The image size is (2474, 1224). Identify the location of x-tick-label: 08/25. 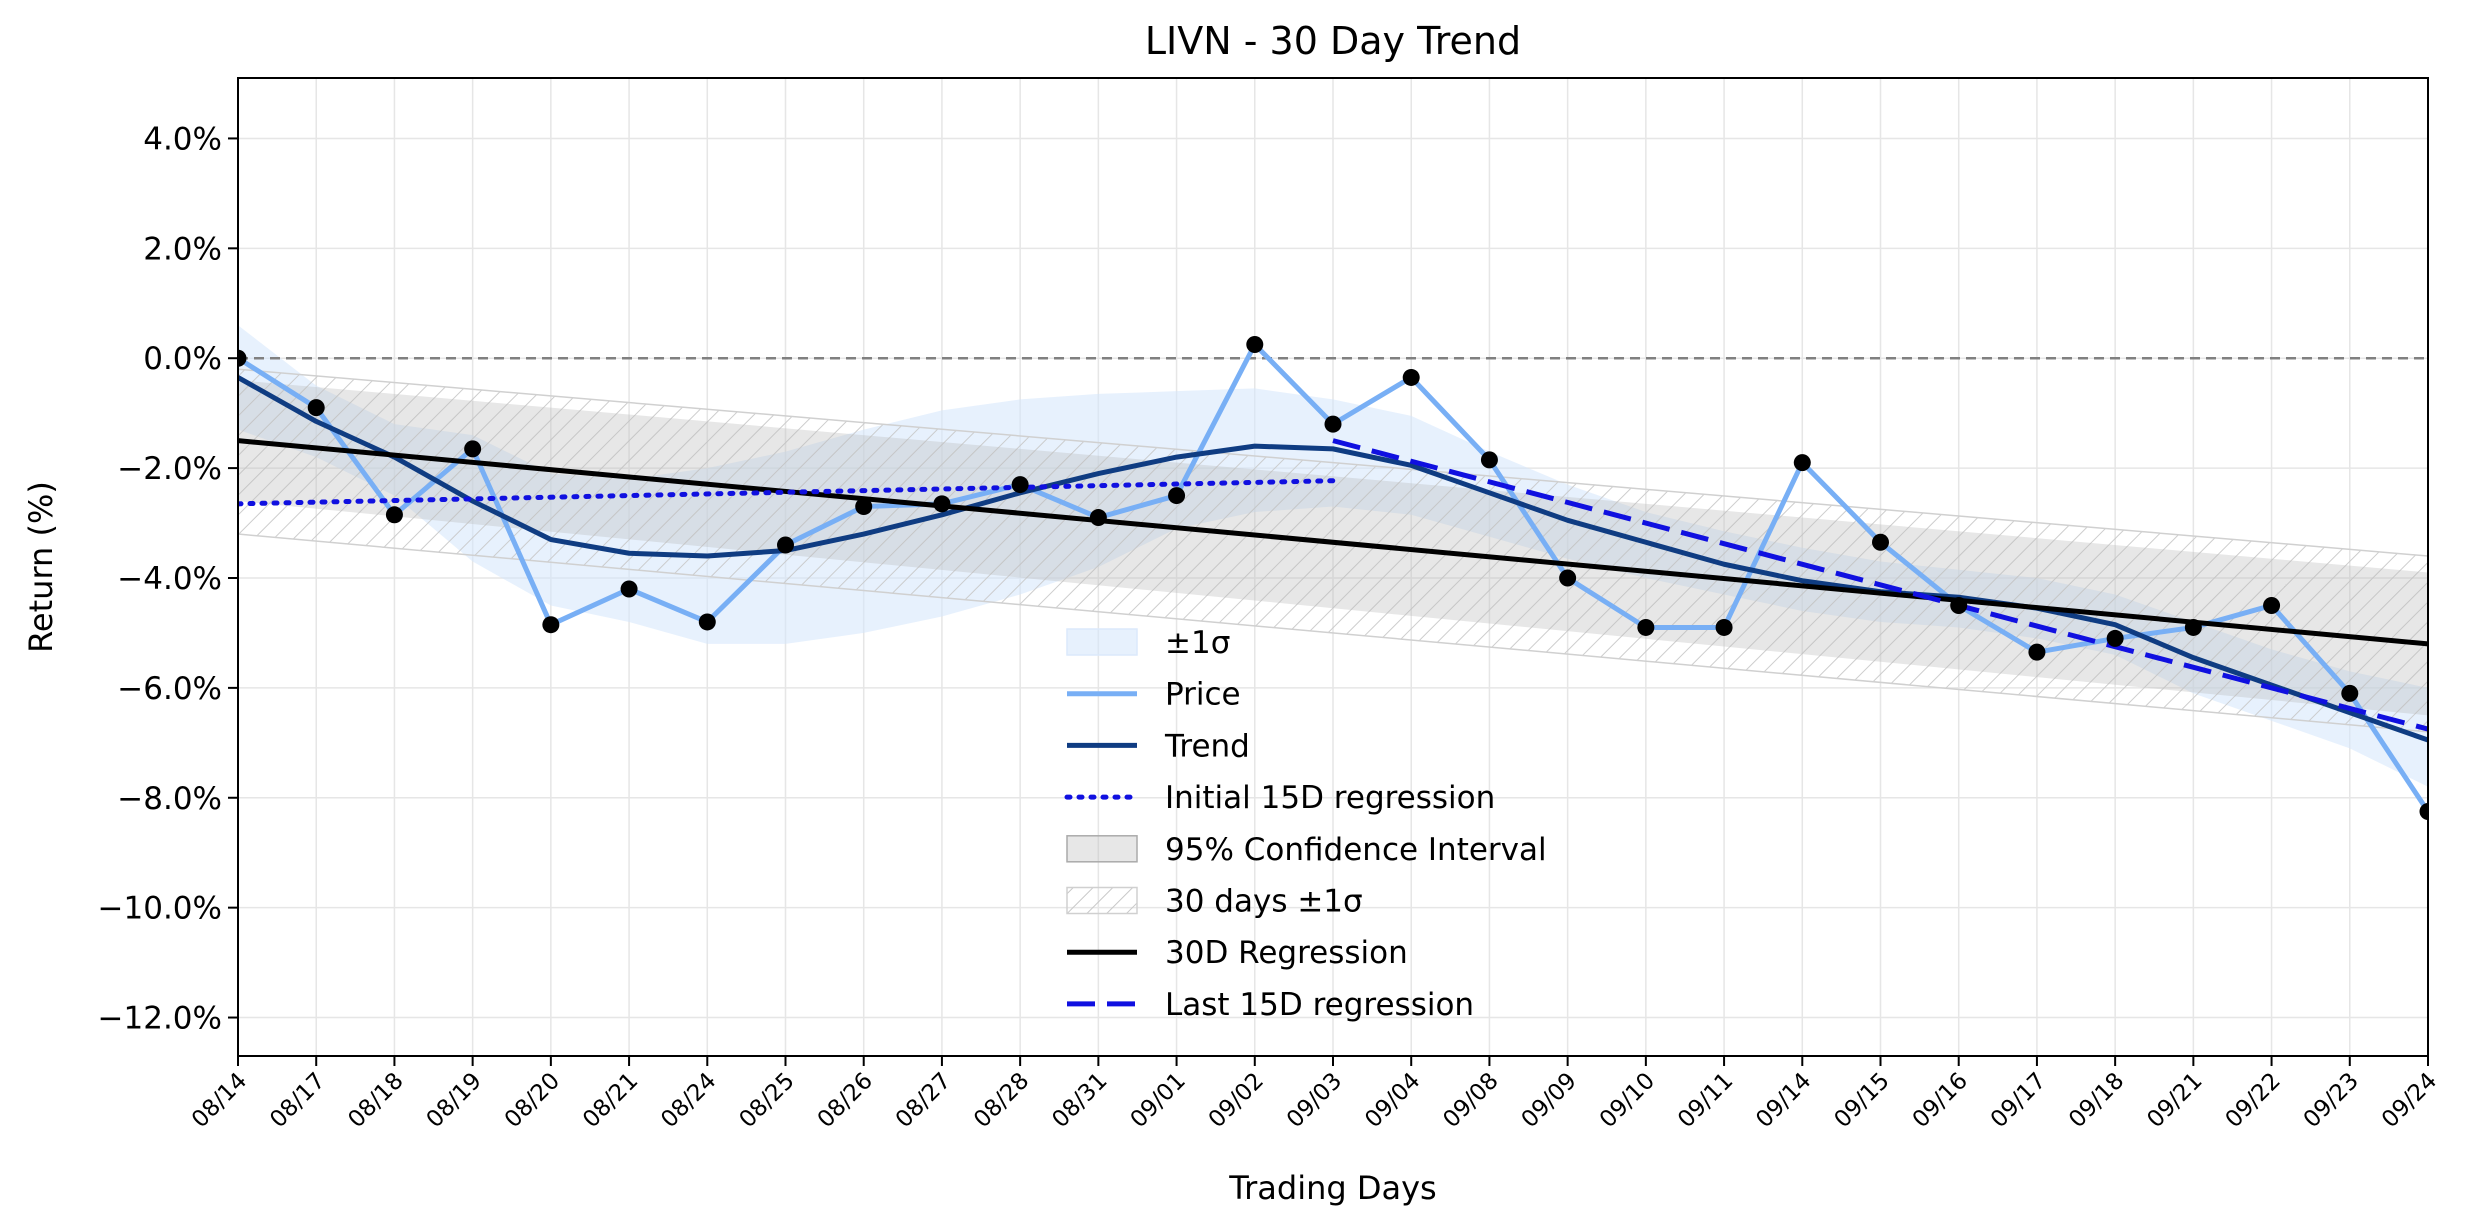
(766, 1100).